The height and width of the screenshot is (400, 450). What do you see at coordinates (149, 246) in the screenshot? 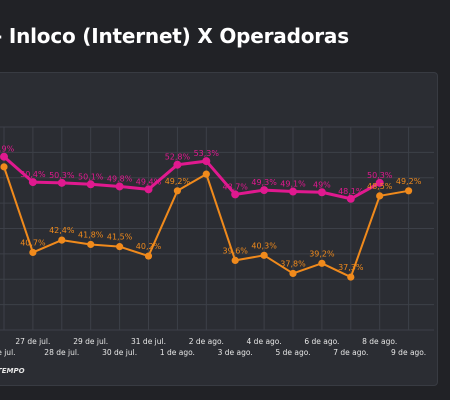
I see `data-label-2: 40,2%` at bounding box center [149, 246].